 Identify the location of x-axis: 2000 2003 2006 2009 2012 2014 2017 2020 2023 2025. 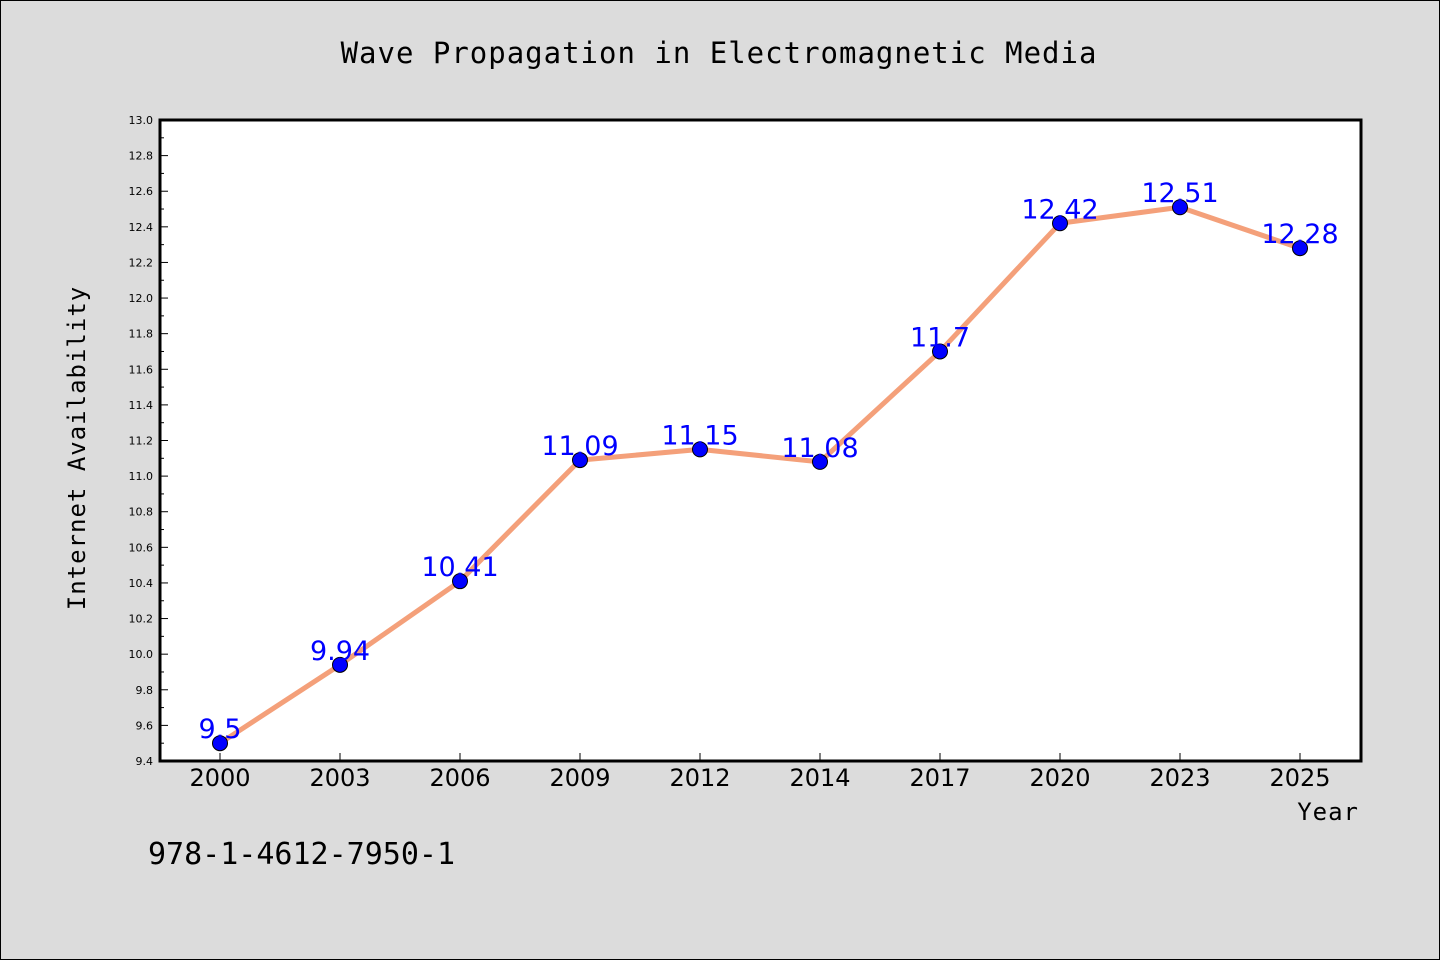
(760, 772).